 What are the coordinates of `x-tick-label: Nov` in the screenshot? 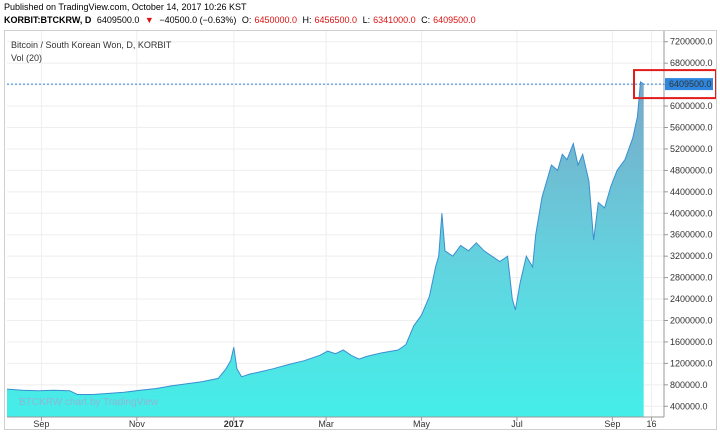 It's located at (137, 424).